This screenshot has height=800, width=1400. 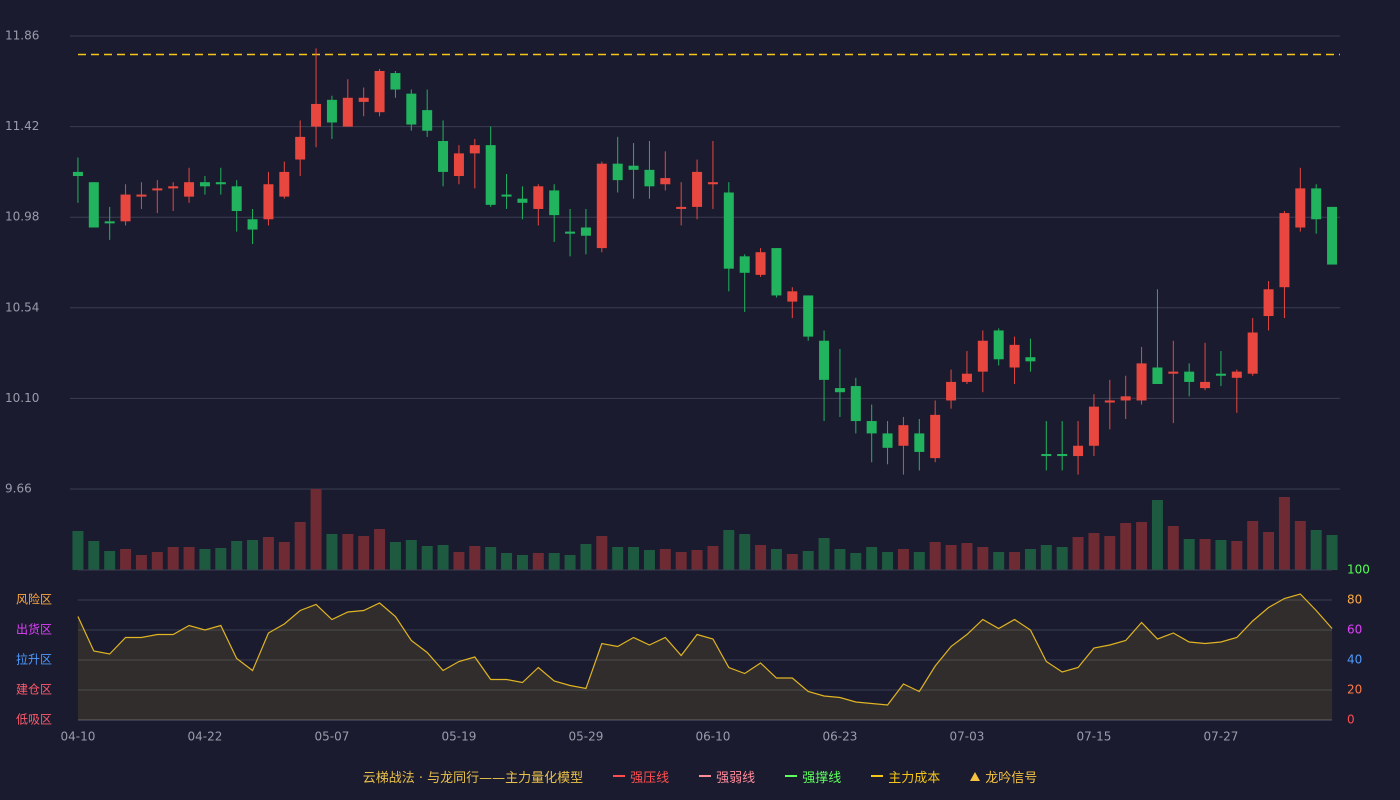 I want to click on y-tick-label: 11.42, so click(x=22, y=126).